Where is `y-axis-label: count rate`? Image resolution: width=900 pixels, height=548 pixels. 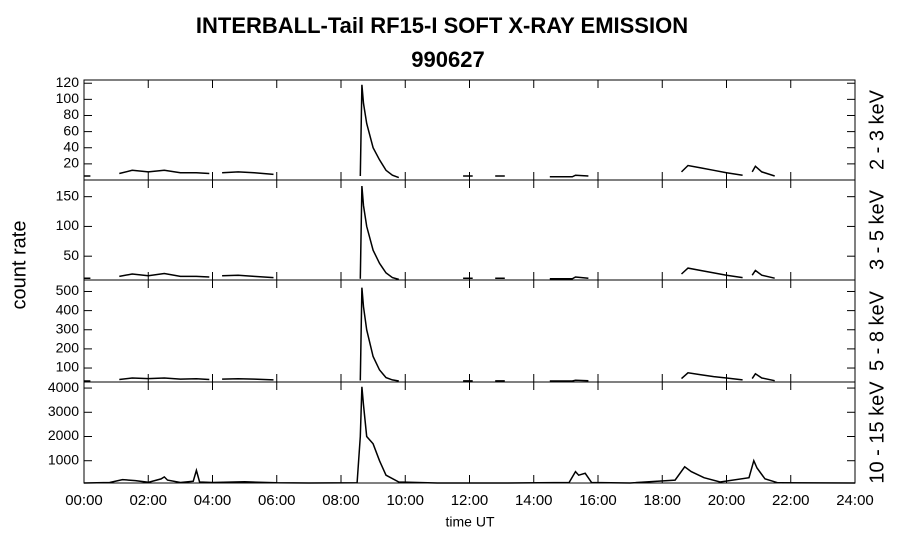
y-axis-label: count rate is located at coordinates (19, 265).